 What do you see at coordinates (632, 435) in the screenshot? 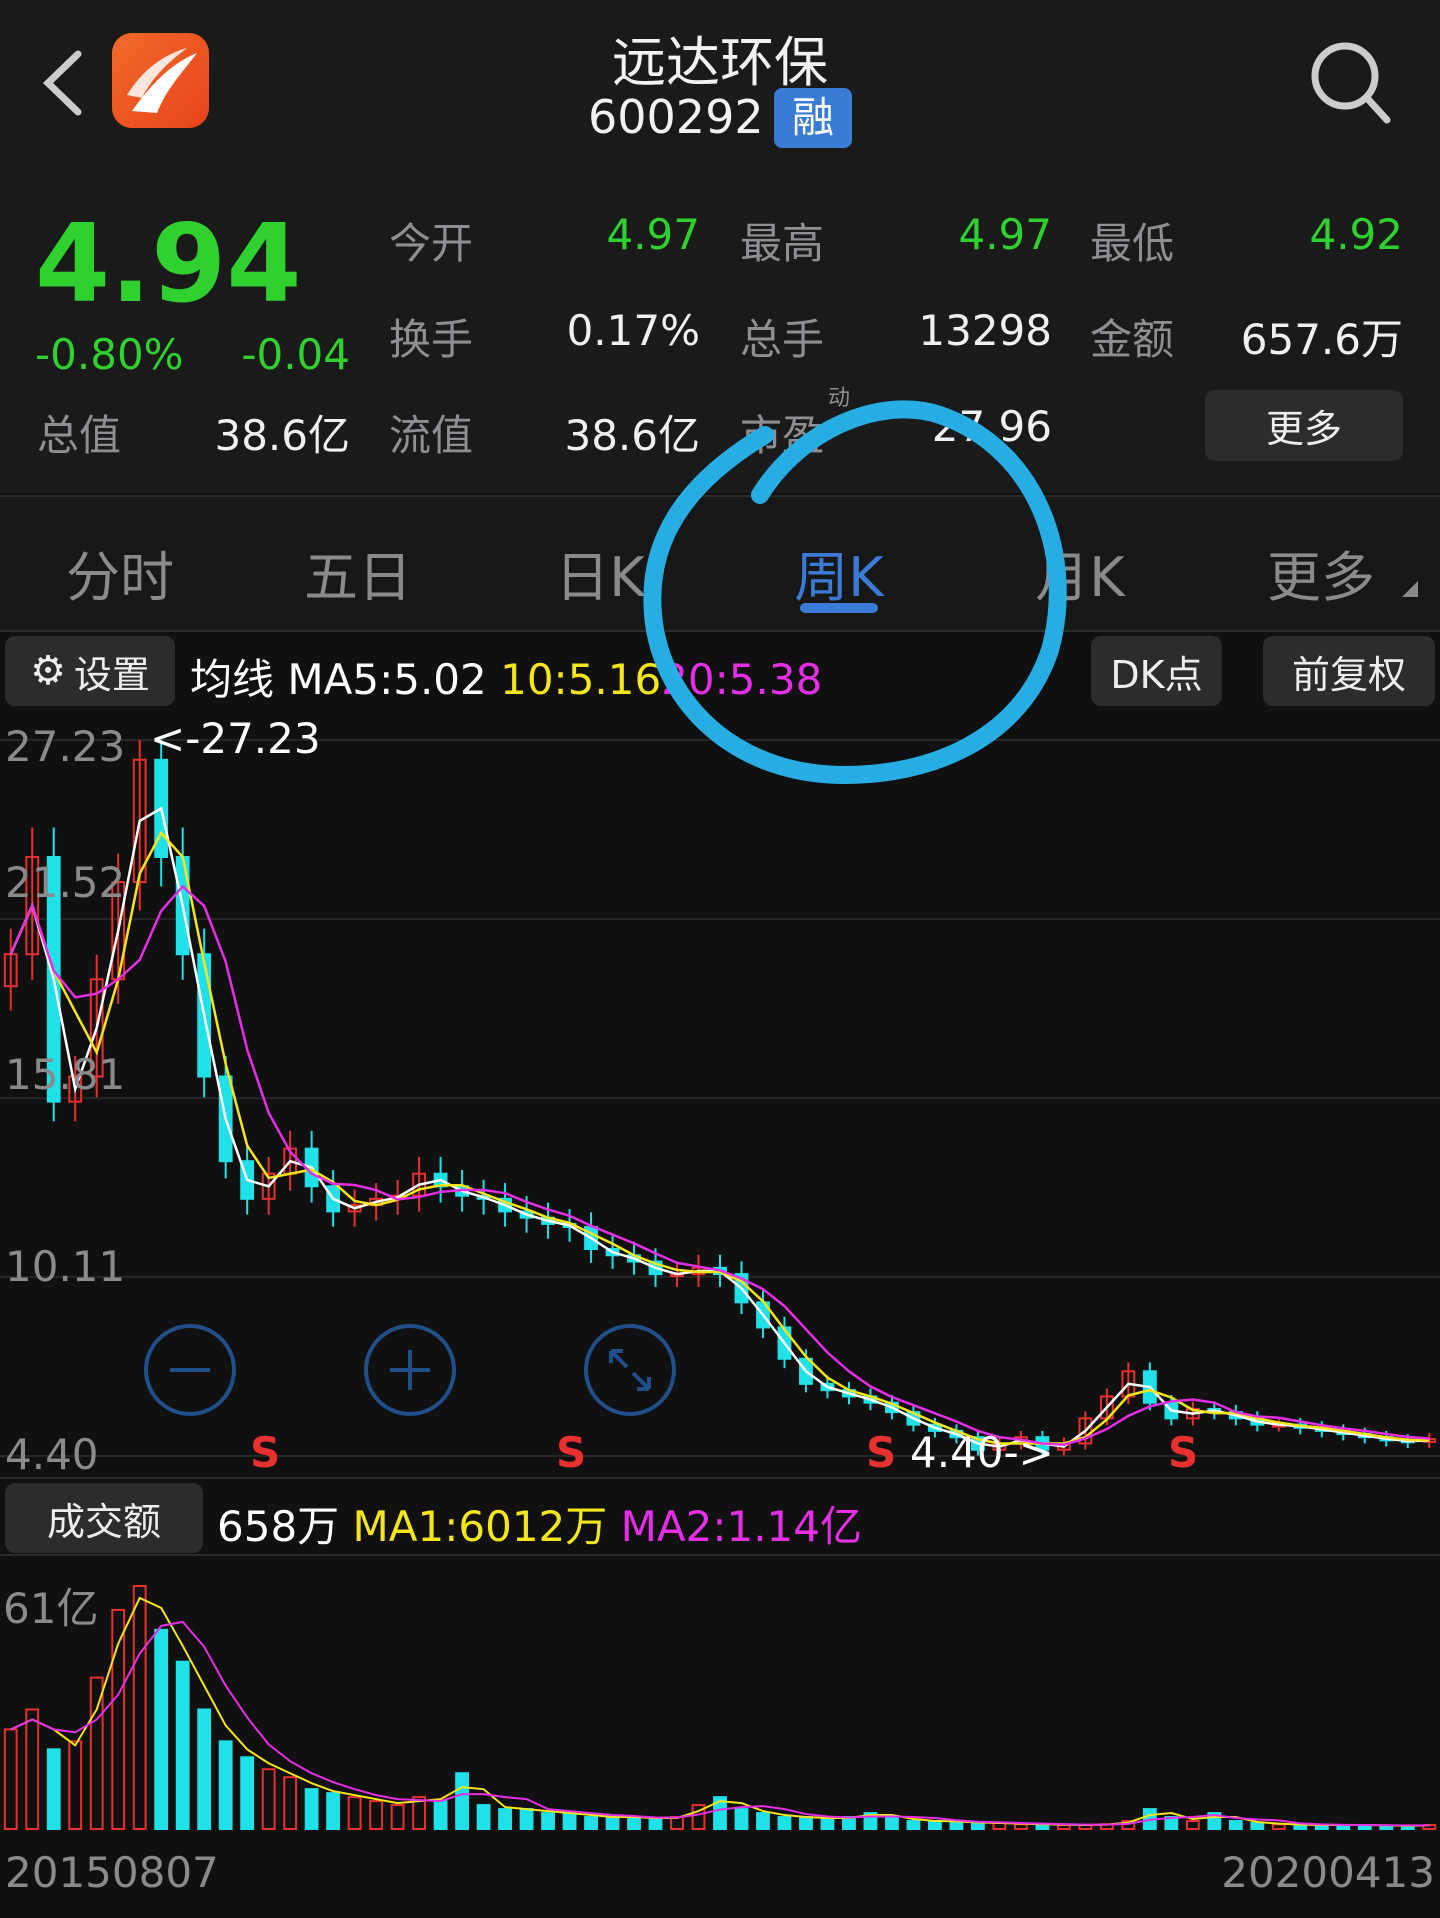
I see `float-value: 38.6亿` at bounding box center [632, 435].